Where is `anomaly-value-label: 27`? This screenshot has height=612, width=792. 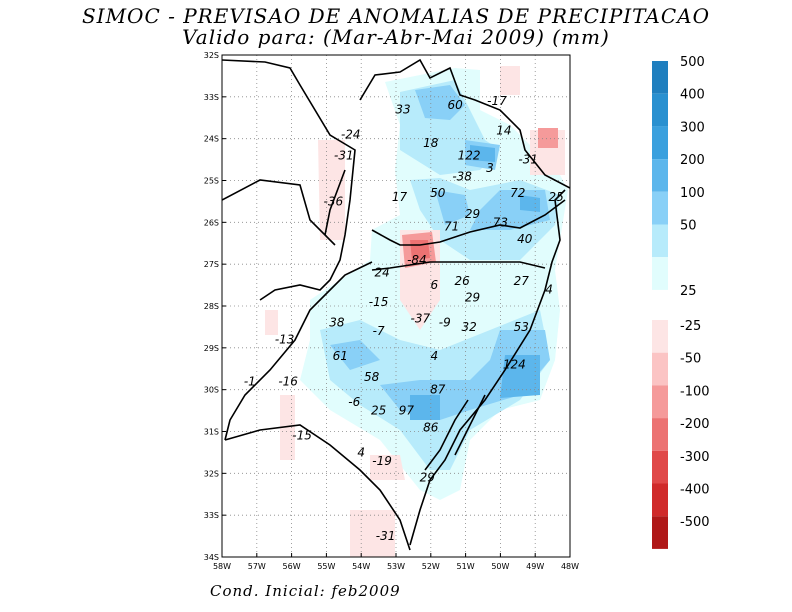 anomaly-value-label: 27 is located at coordinates (522, 281).